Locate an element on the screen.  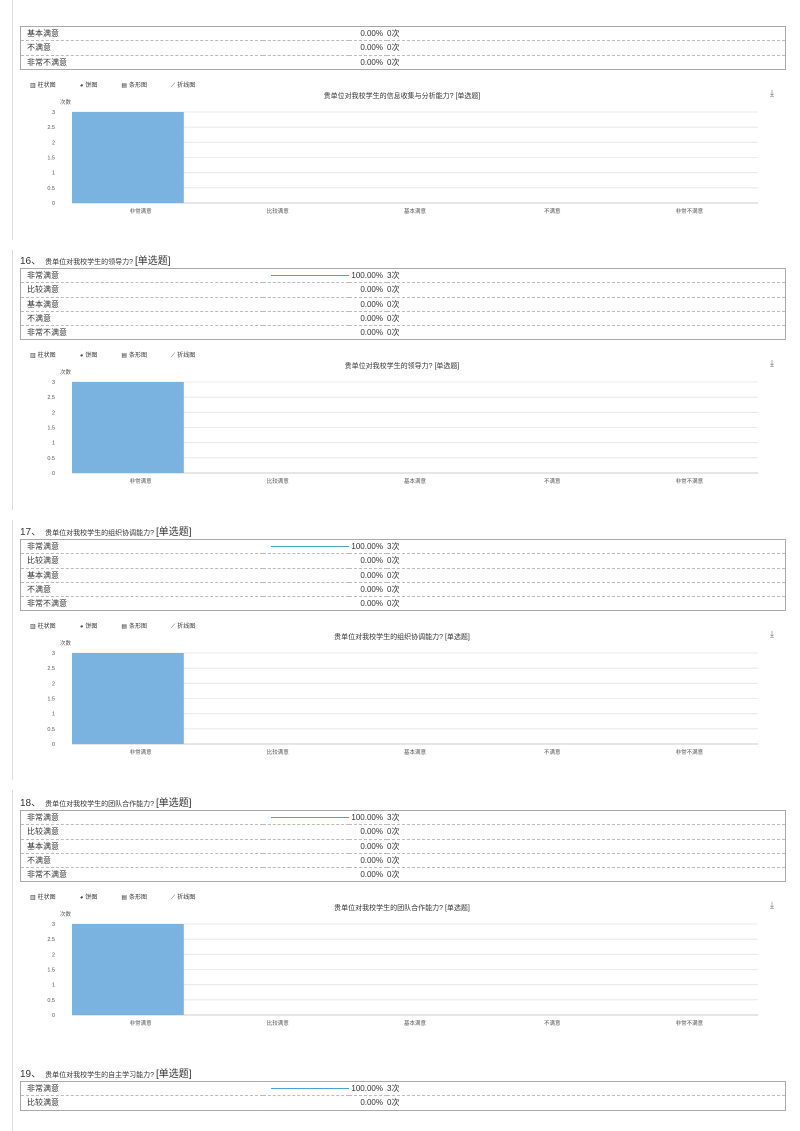
y-tick-label: 2 is located at coordinates (53, 413).